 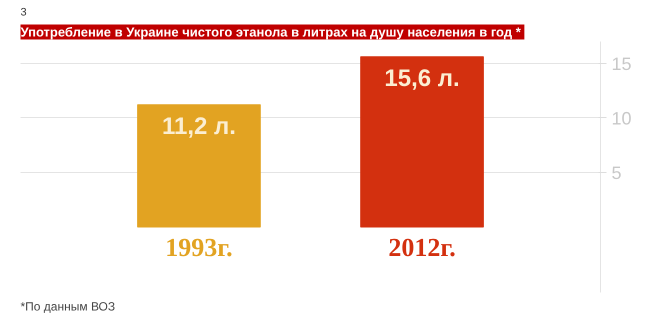 I want to click on text: *По данным ВОЗ, so click(x=68, y=307).